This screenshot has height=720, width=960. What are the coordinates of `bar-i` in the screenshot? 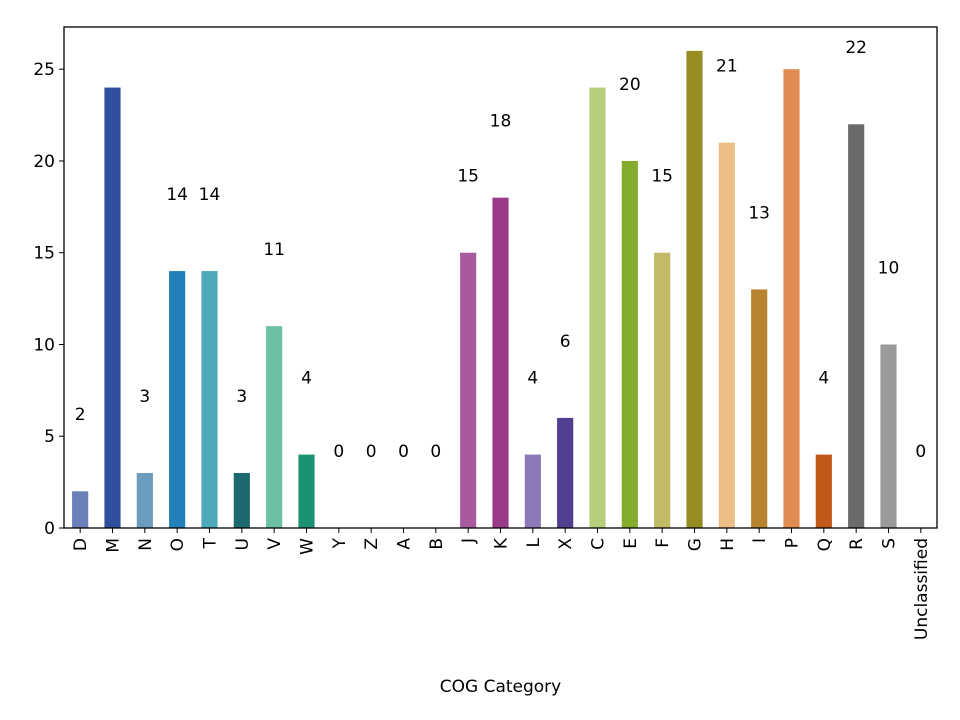 It's located at (759, 408).